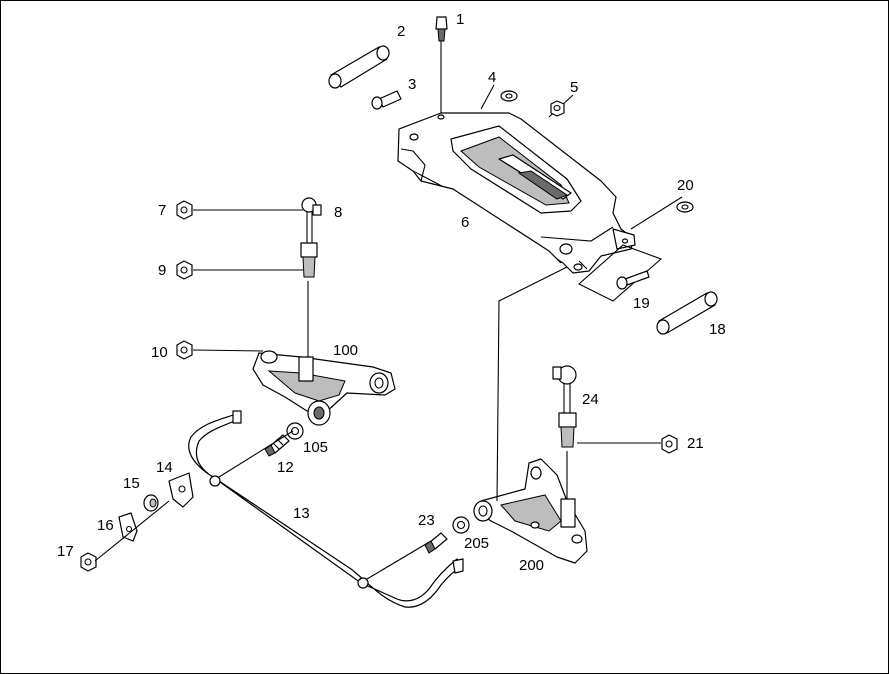 This screenshot has height=674, width=889. What do you see at coordinates (492, 77) in the screenshot?
I see `callout-4: 4` at bounding box center [492, 77].